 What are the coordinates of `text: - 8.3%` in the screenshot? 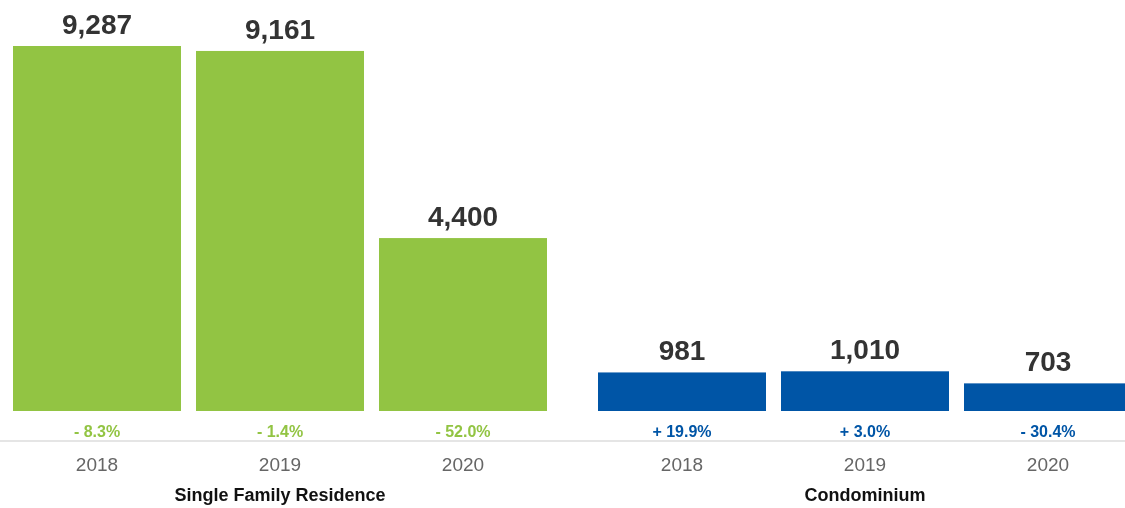 It's located at (97, 431).